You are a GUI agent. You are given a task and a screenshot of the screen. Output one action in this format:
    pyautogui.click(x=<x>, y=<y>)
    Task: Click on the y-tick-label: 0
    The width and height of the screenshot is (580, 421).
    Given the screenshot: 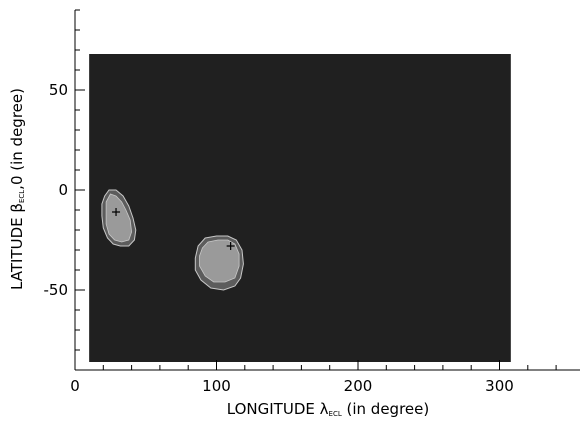 What is the action you would take?
    pyautogui.click(x=63, y=190)
    